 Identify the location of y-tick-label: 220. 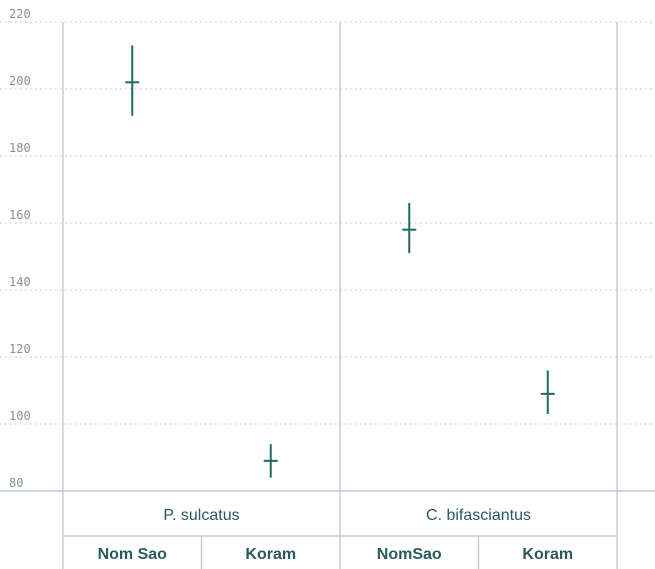
(20, 14).